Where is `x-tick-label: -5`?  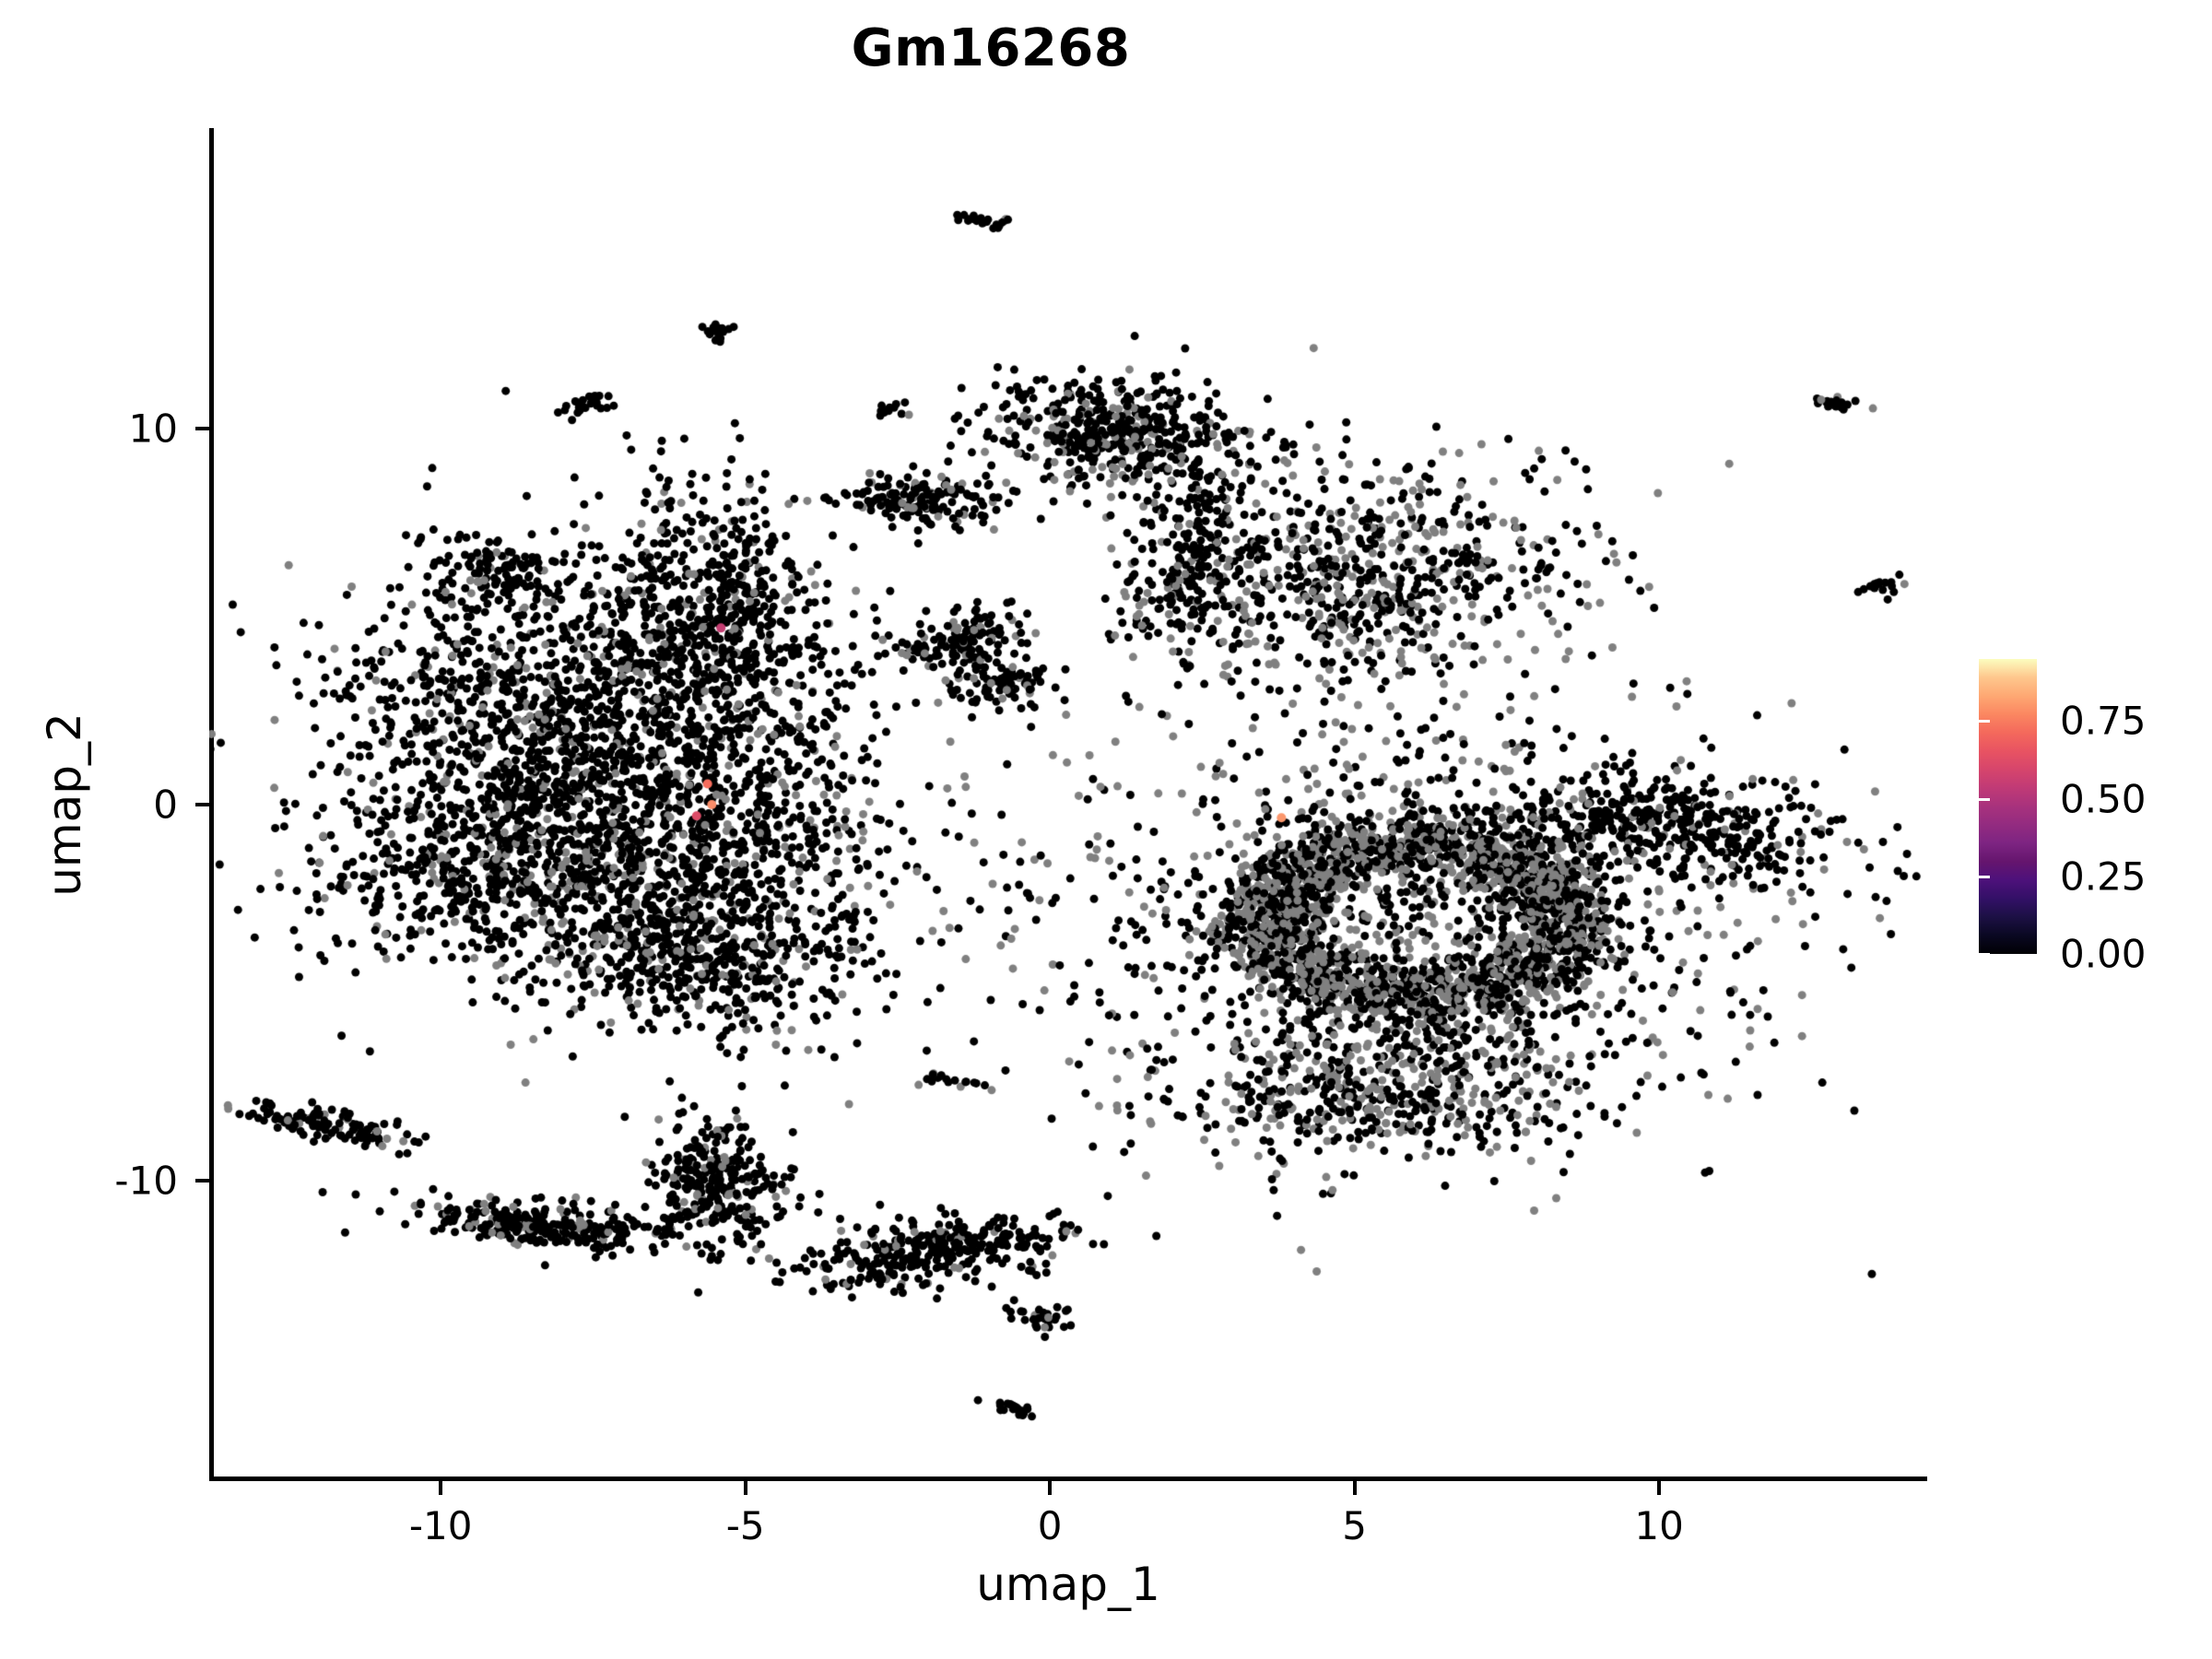
x-tick-label: -5 is located at coordinates (745, 1525).